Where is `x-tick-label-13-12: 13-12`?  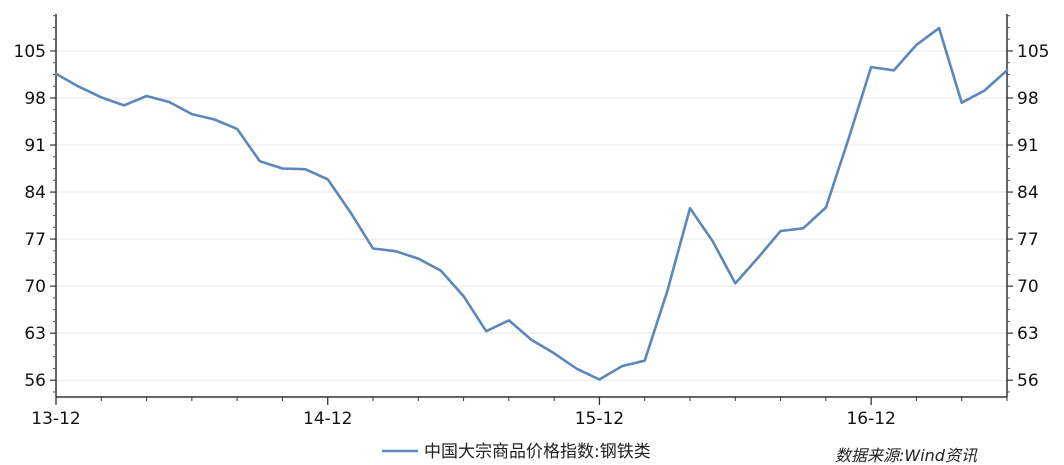
x-tick-label-13-12: 13-12 is located at coordinates (55, 419).